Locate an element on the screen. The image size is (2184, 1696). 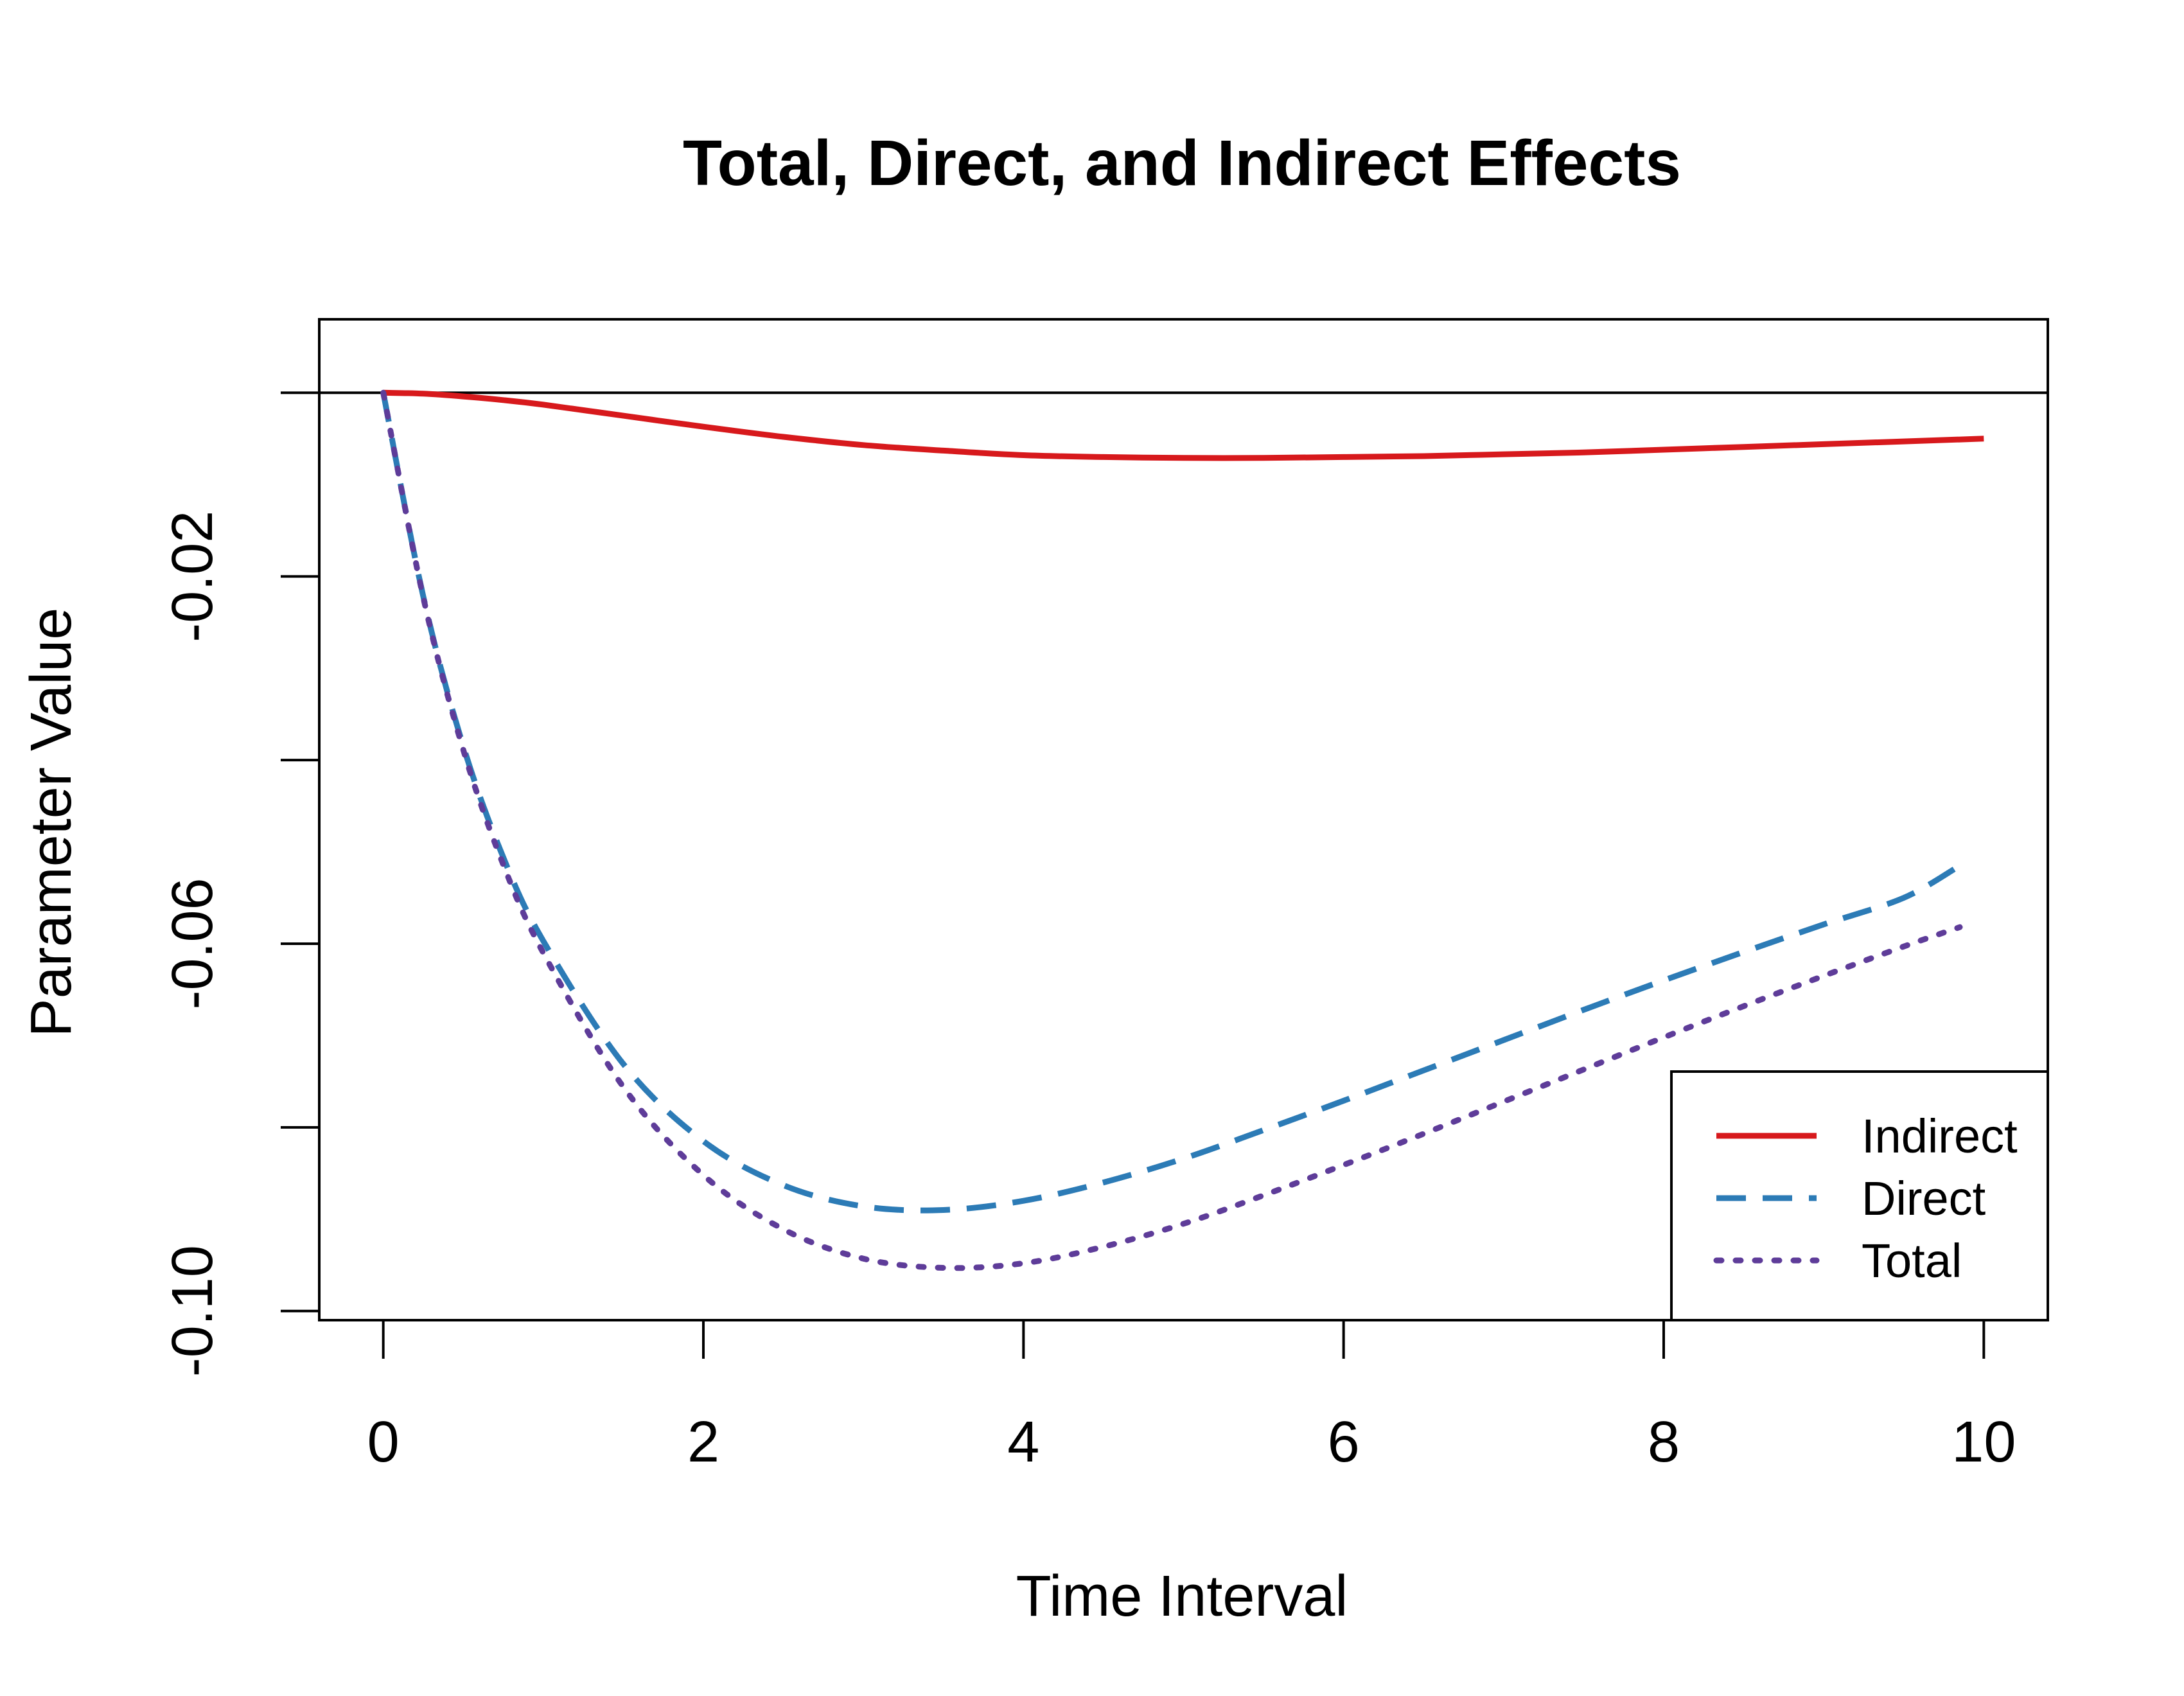
legend-label-direct: Direct is located at coordinates (1924, 1198).